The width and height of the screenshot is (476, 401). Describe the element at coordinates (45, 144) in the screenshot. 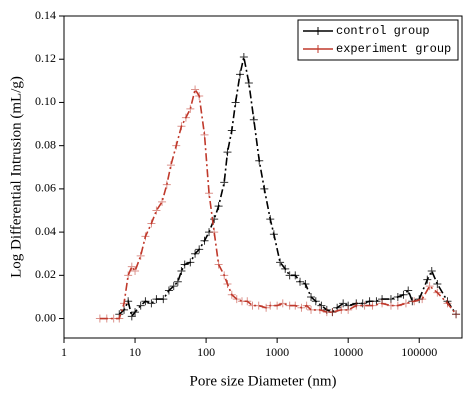

I see `y-tick-label: 0.08` at that location.